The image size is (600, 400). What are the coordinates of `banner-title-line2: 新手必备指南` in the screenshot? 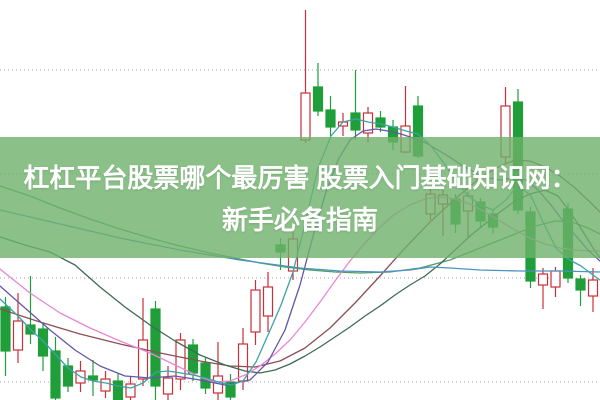 It's located at (299, 220).